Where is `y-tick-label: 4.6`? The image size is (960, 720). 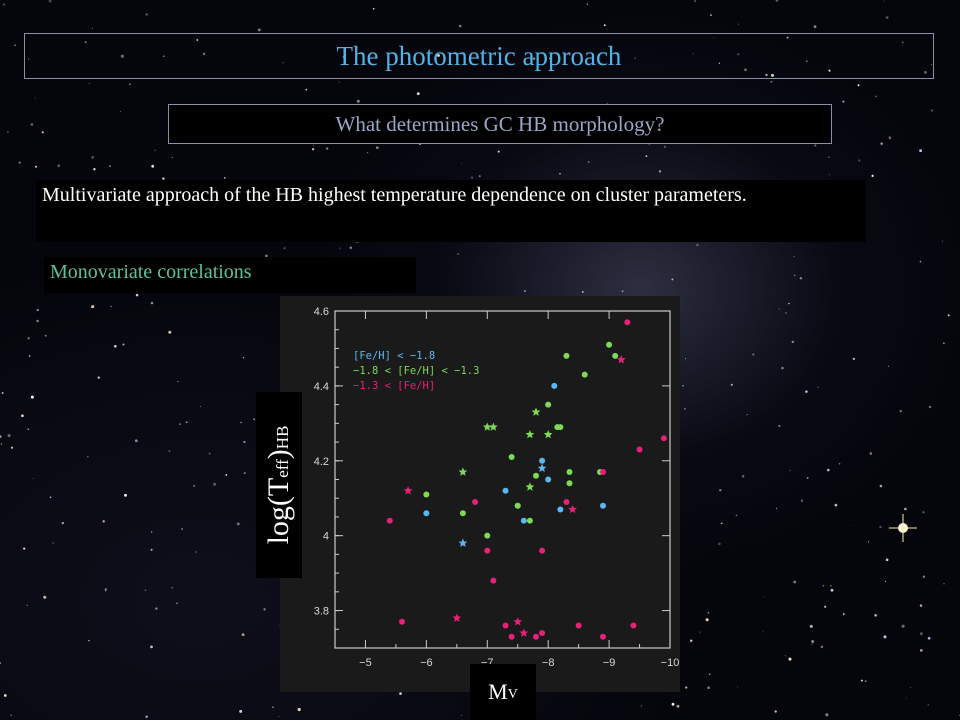
y-tick-label: 4.6 is located at coordinates (321, 312).